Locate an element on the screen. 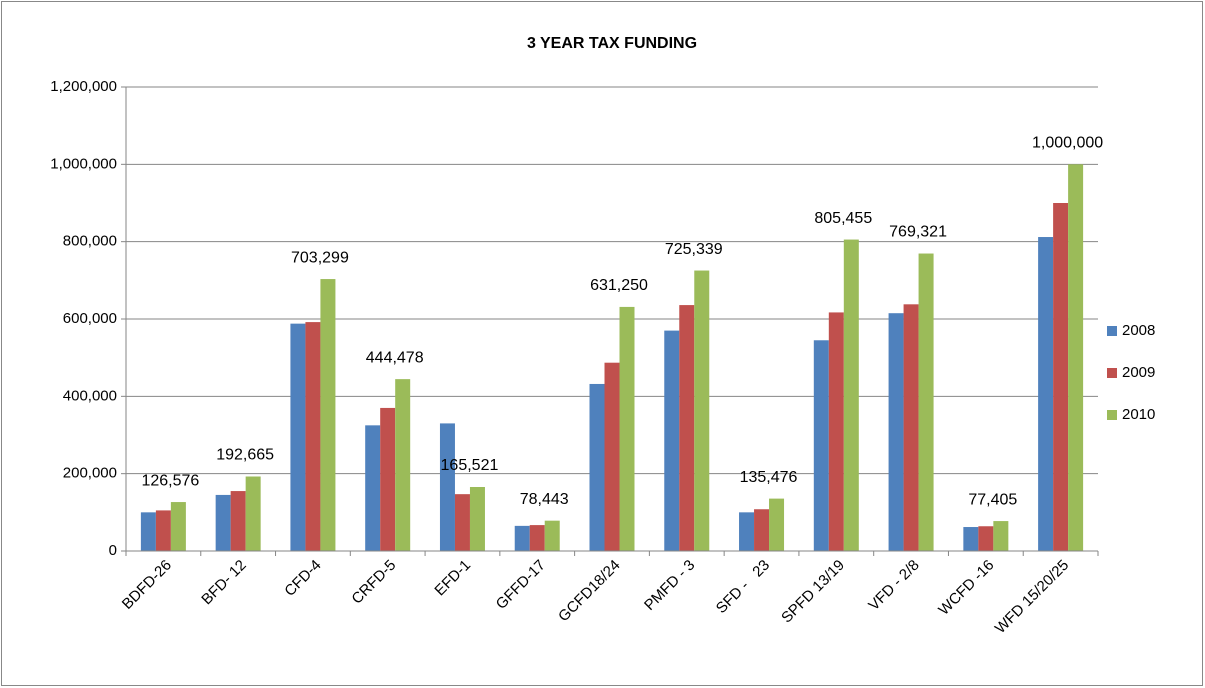  y-tick-label: 1,000,000 is located at coordinates (83, 163).